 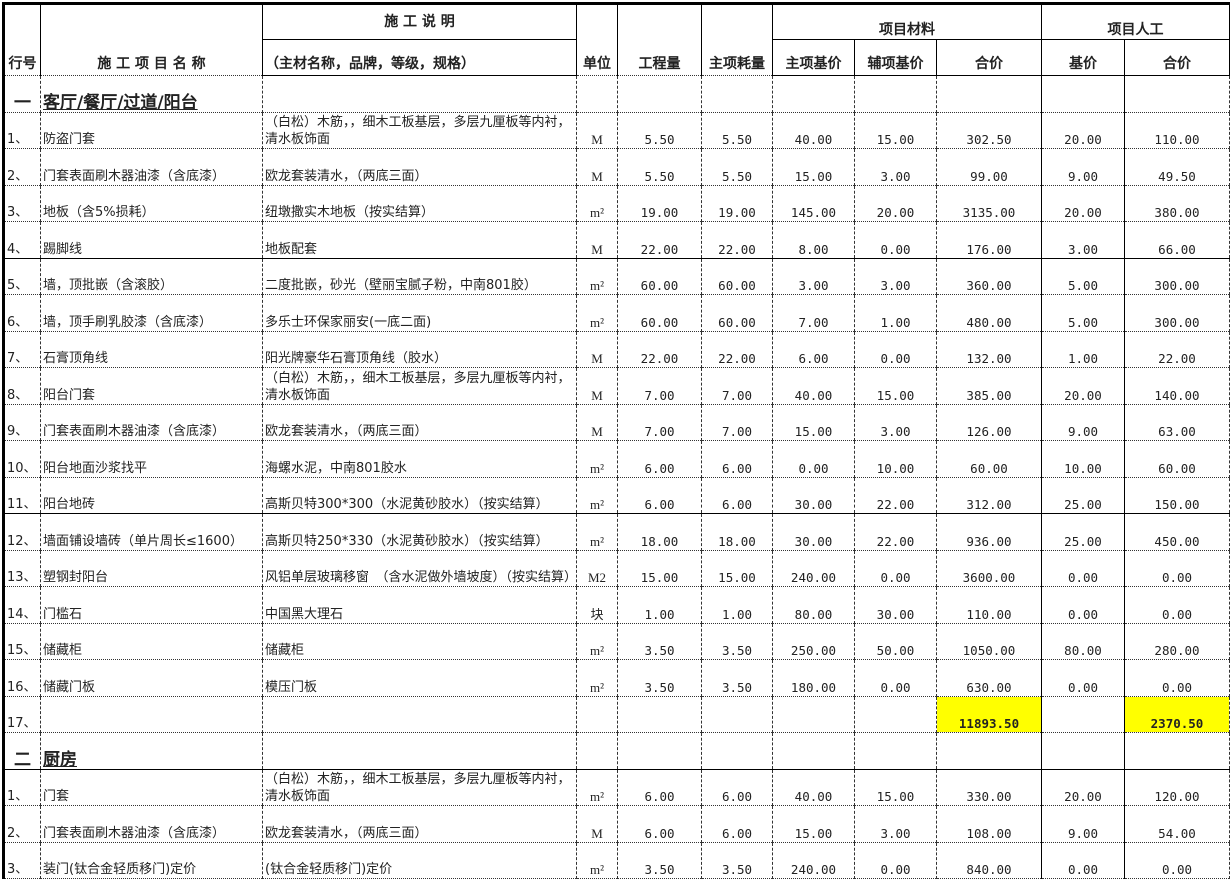 What do you see at coordinates (895, 860) in the screenshot?
I see `aux-base-price: 0.00` at bounding box center [895, 860].